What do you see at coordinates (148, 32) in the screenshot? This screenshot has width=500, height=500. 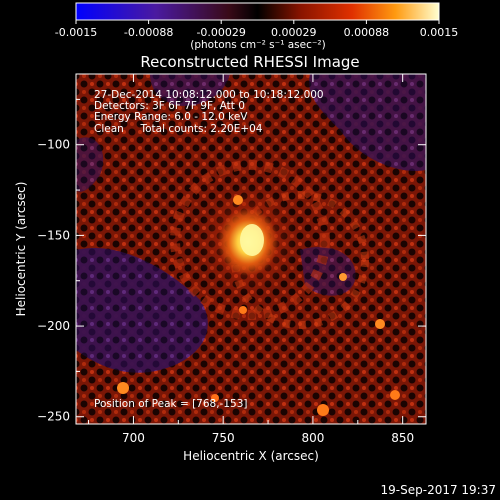 I see `colorbar-tick-label: -0.00088` at bounding box center [148, 32].